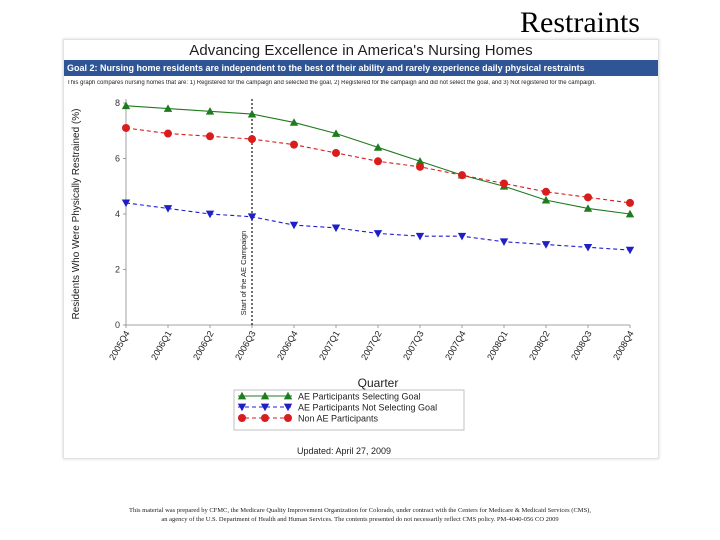 The width and height of the screenshot is (720, 540). Describe the element at coordinates (359, 397) in the screenshot. I see `legend-label-0: AE Participants Selecting Goal` at that location.